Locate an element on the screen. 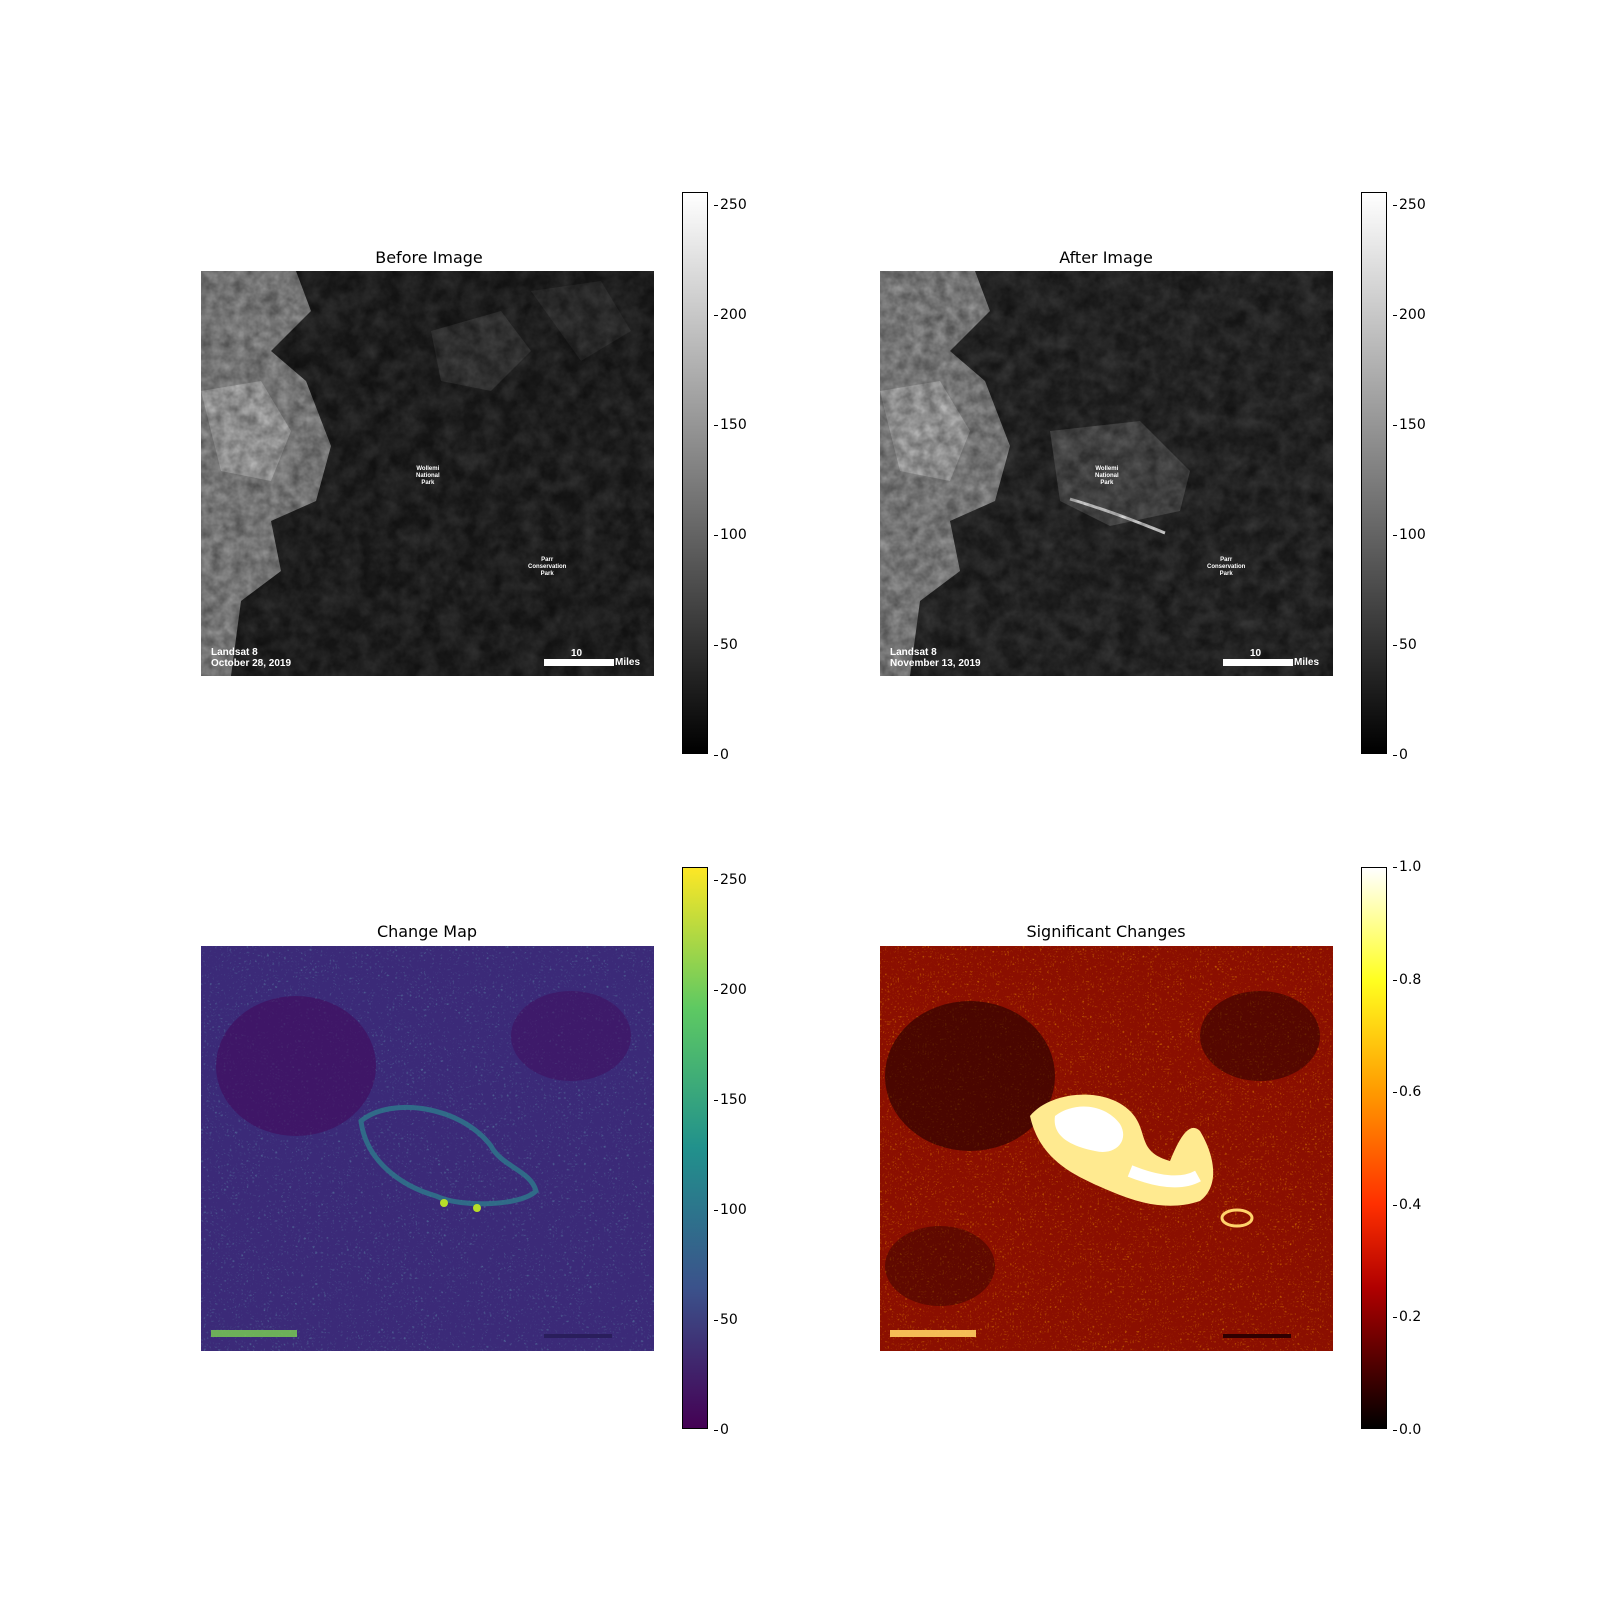 The height and width of the screenshot is (1600, 1600). change-map-image is located at coordinates (427, 1148).